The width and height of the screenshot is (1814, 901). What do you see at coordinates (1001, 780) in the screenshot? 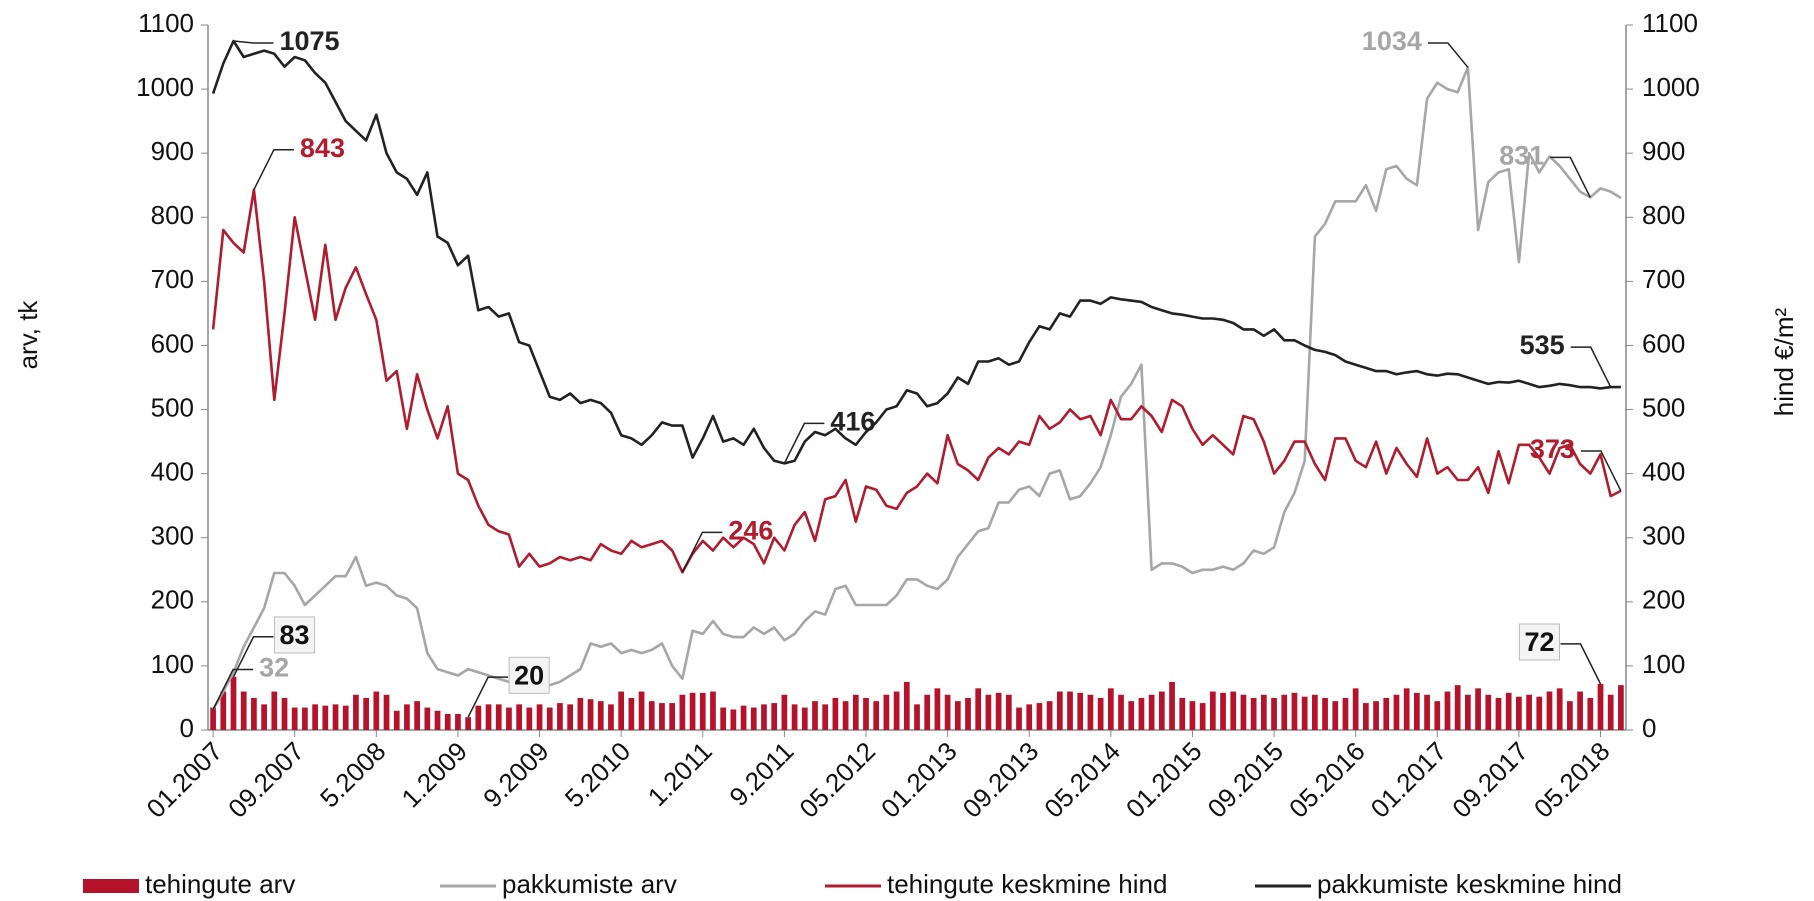
I see `x-tick-label: 09.2013` at bounding box center [1001, 780].